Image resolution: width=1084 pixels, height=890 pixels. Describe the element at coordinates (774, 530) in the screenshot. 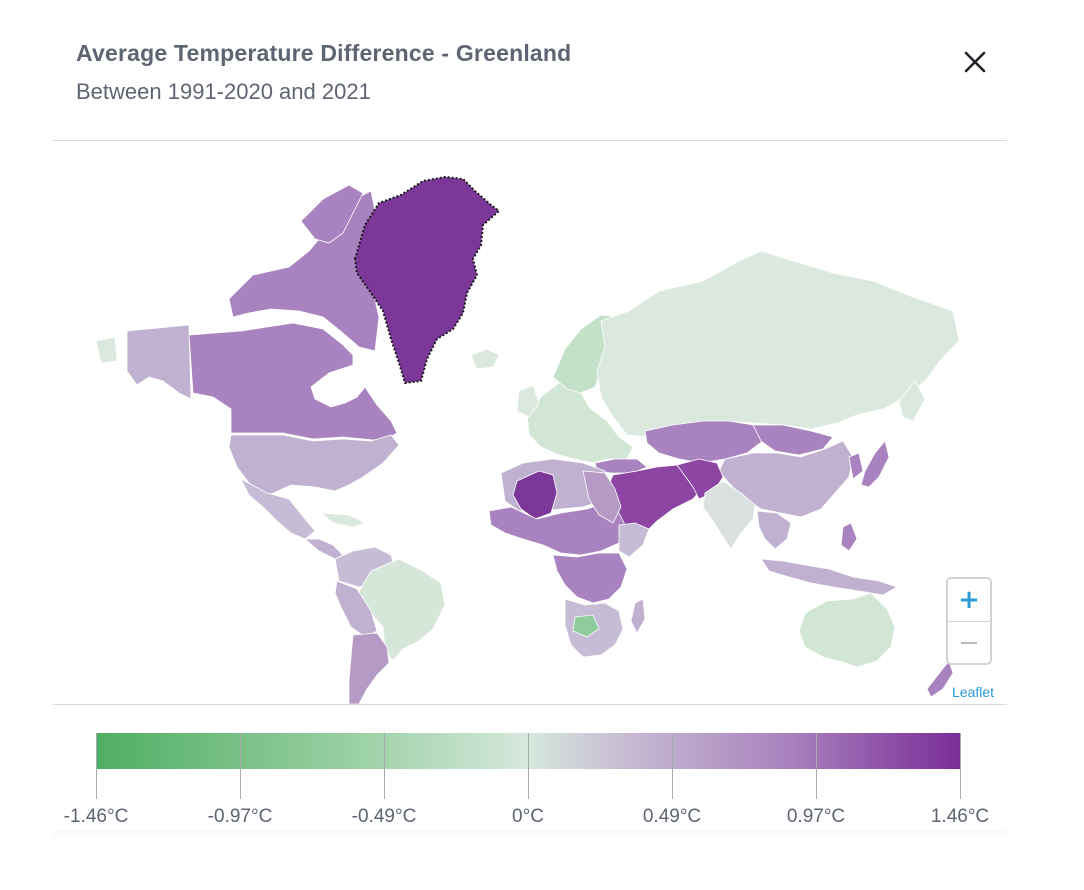

I see `region-southeast-asia` at that location.